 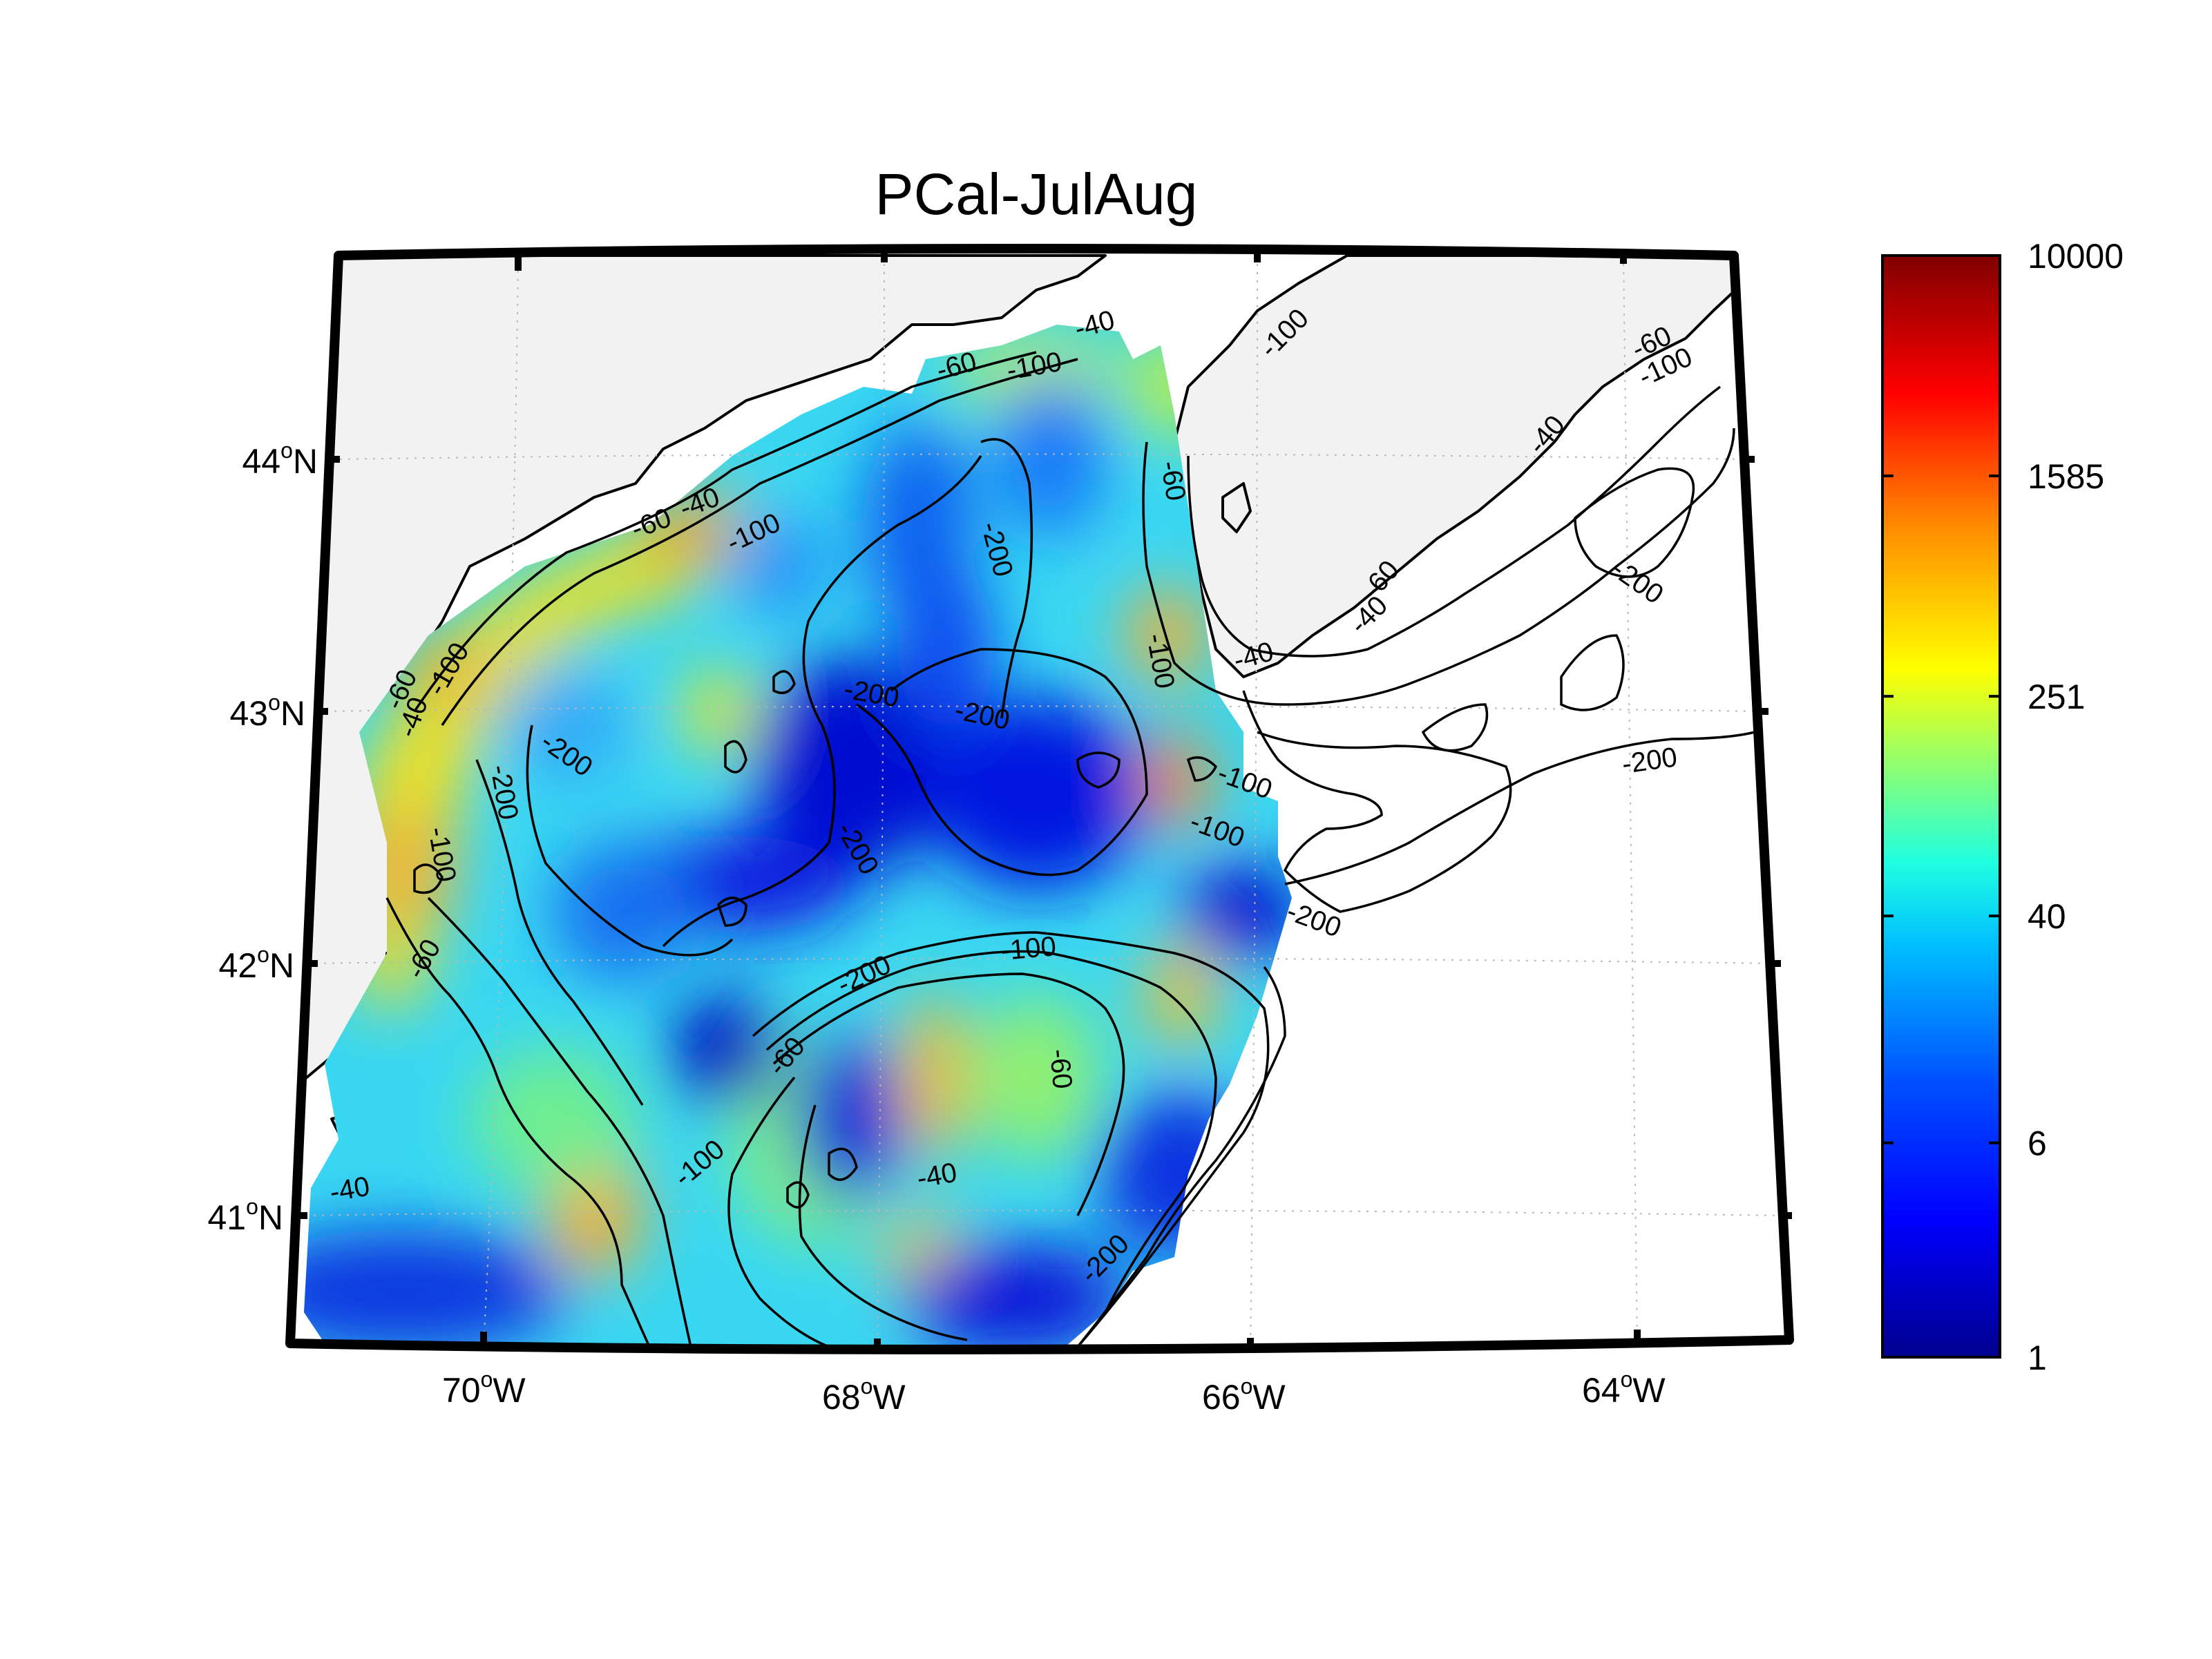 I want to click on lat-label-42n: 42oN, so click(x=256, y=963).